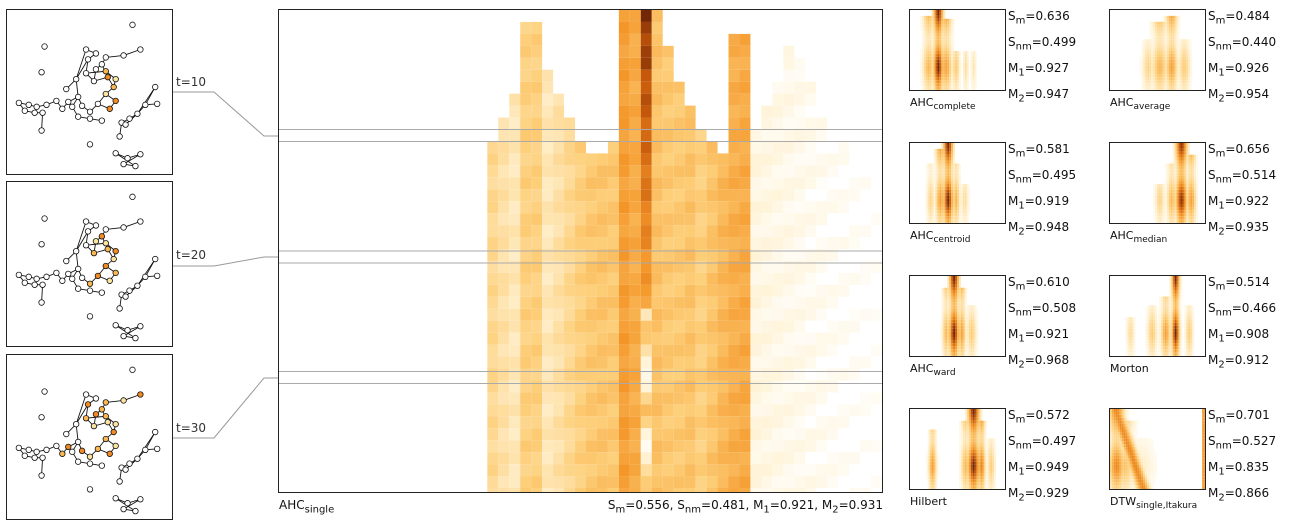 This screenshot has width=1301, height=520. Describe the element at coordinates (928, 501) in the screenshot. I see `thumbnail-label-hilbert: Hilbert` at that location.